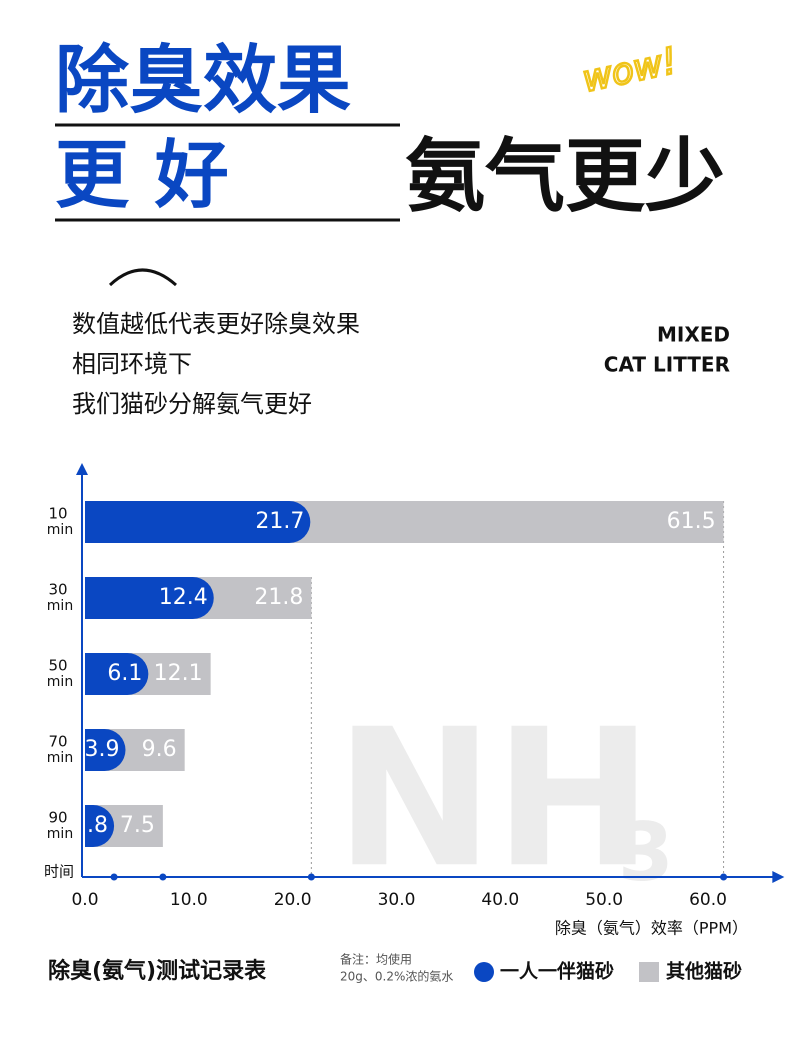 Image resolution: width=790 pixels, height=1053 pixels. What do you see at coordinates (57, 818) in the screenshot?
I see `y-tick-label: 90` at bounding box center [57, 818].